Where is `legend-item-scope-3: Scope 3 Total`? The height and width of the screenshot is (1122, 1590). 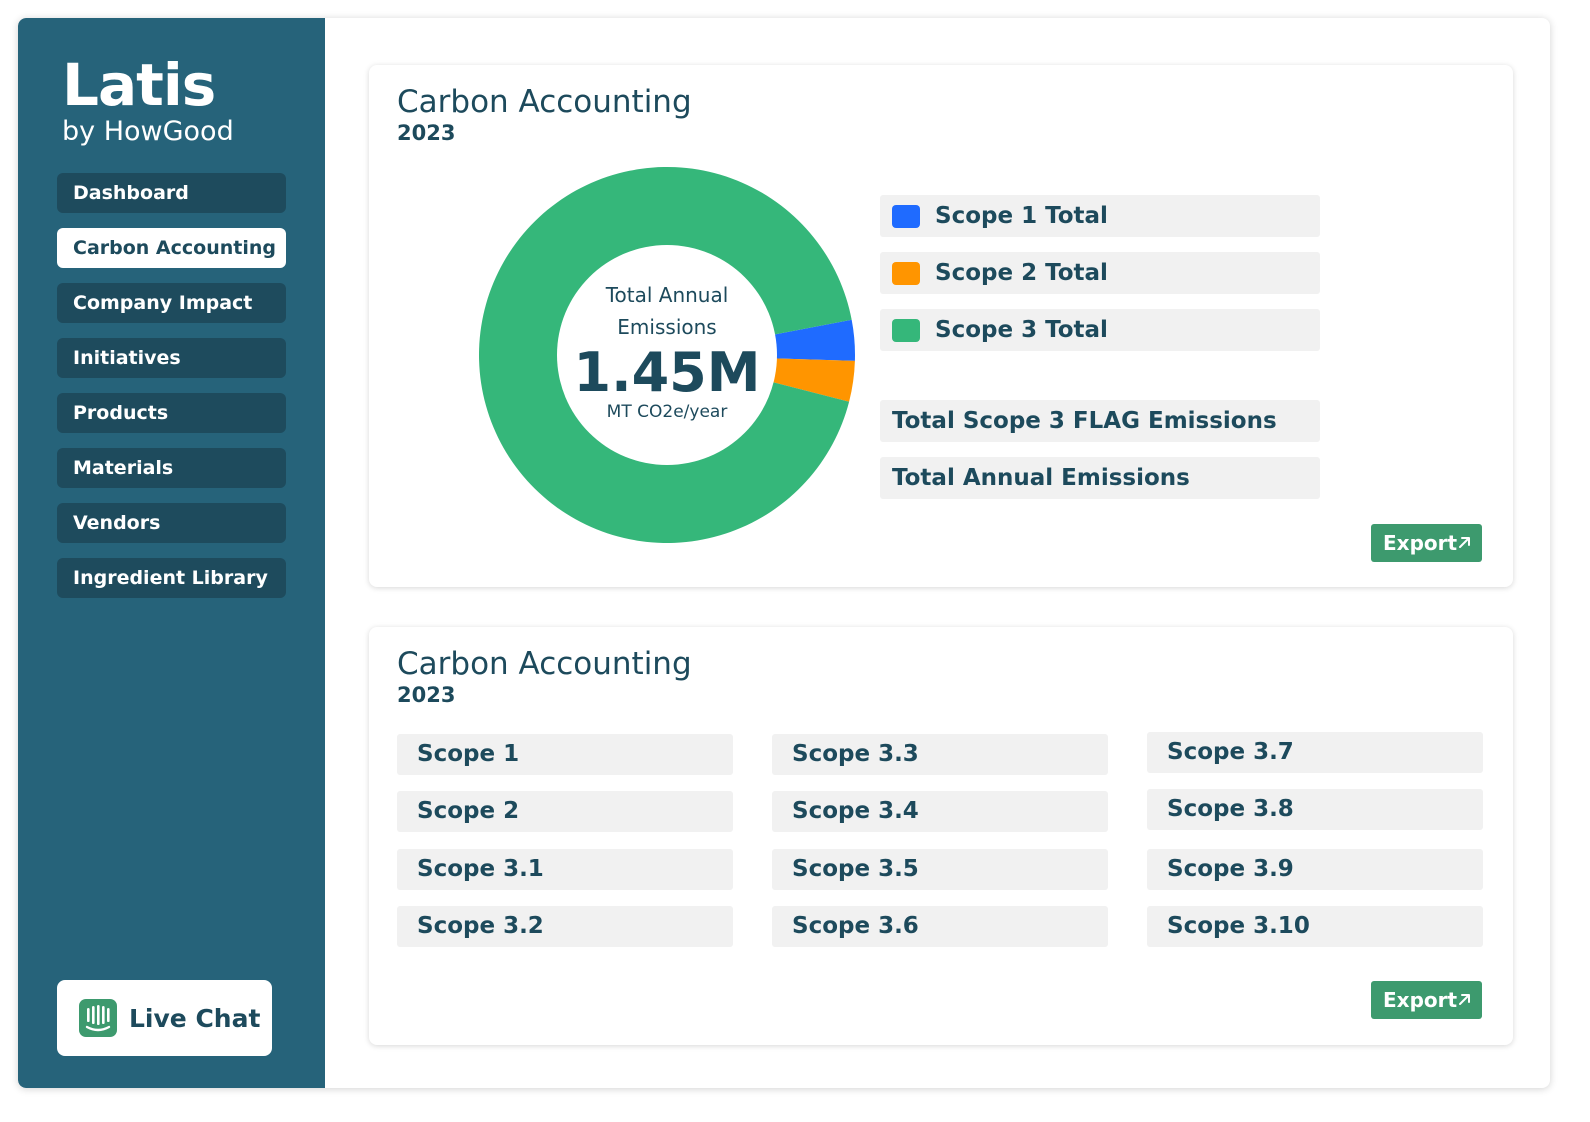 legend-item-scope-3: Scope 3 Total is located at coordinates (1100, 330).